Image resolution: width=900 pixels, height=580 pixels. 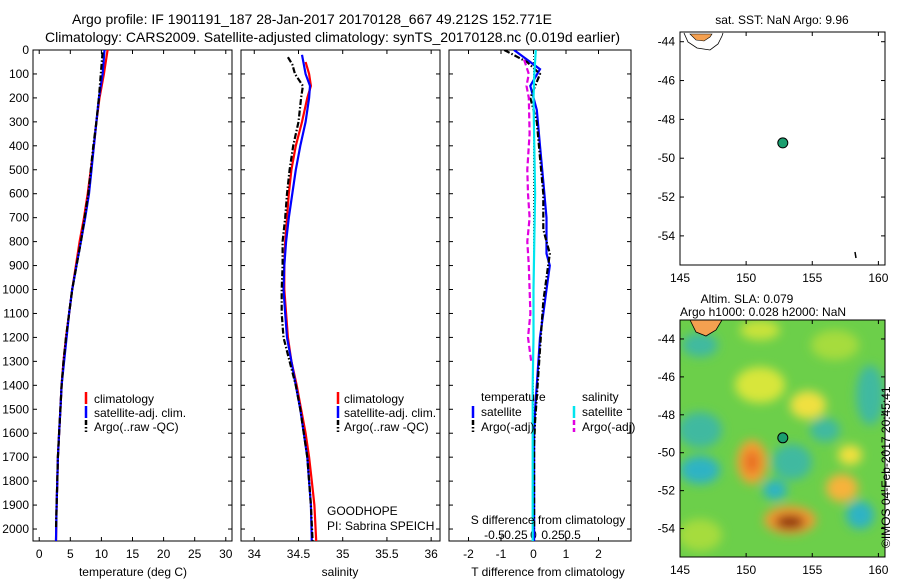 What do you see at coordinates (15, 505) in the screenshot?
I see `y-tick-label: 1900` at bounding box center [15, 505].